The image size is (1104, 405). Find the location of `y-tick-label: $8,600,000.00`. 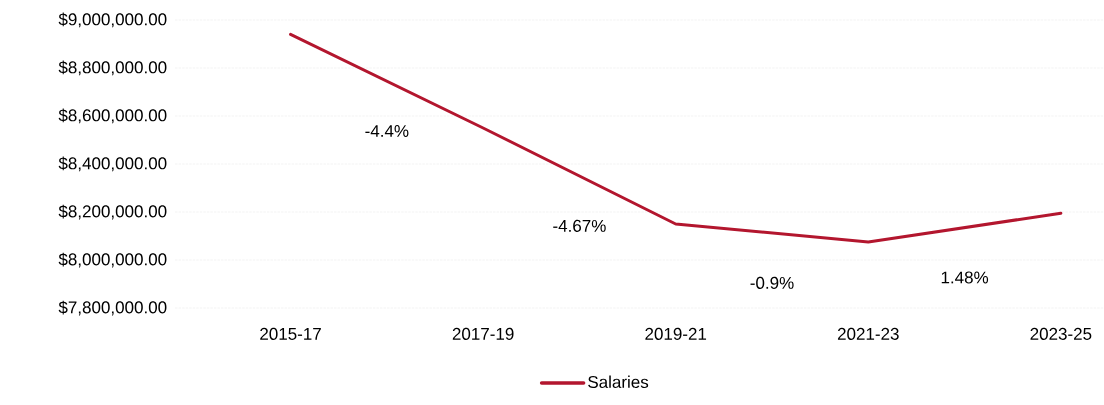

y-tick-label: $8,600,000.00 is located at coordinates (112, 116).